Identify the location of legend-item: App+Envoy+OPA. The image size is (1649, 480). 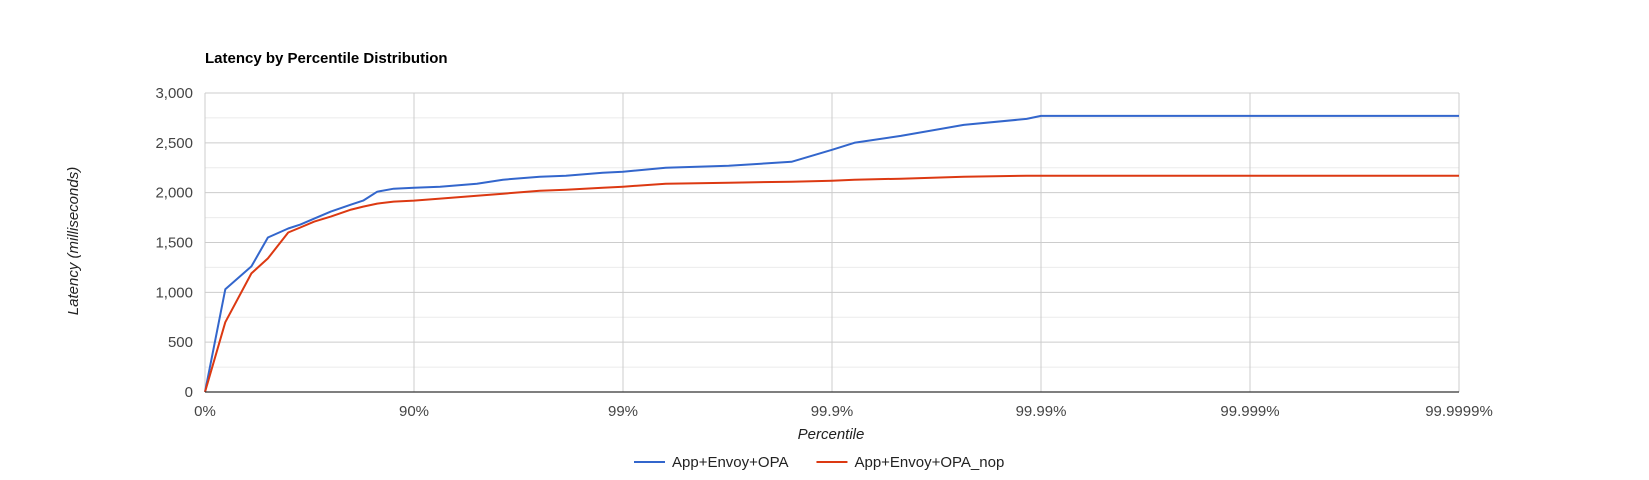
(711, 462).